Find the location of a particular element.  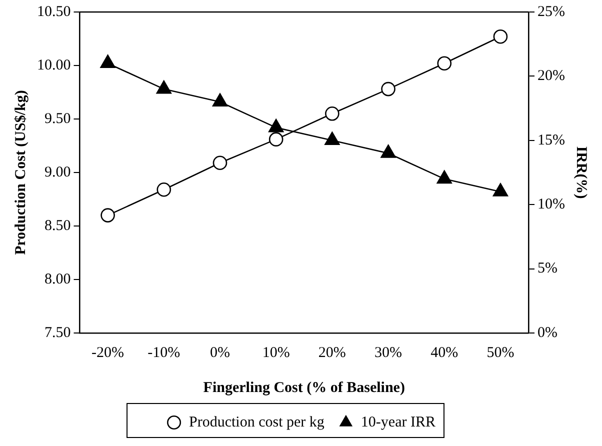

y-tick-label: 10.00 is located at coordinates (54, 65).